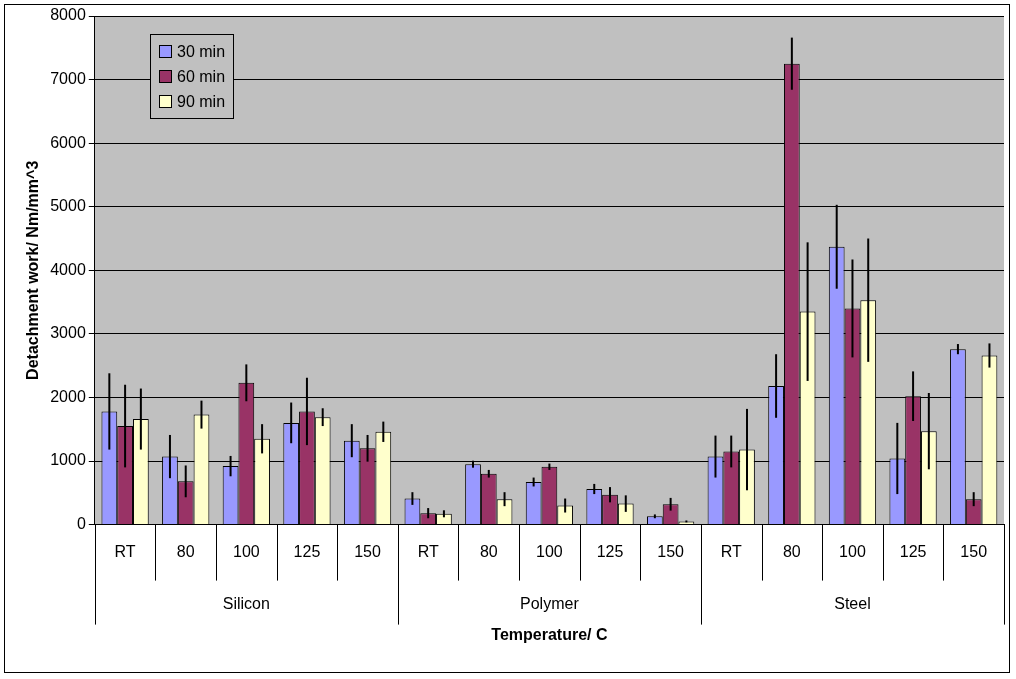 The width and height of the screenshot is (1016, 679). Describe the element at coordinates (68, 333) in the screenshot. I see `y-tick-label: 3000` at that location.